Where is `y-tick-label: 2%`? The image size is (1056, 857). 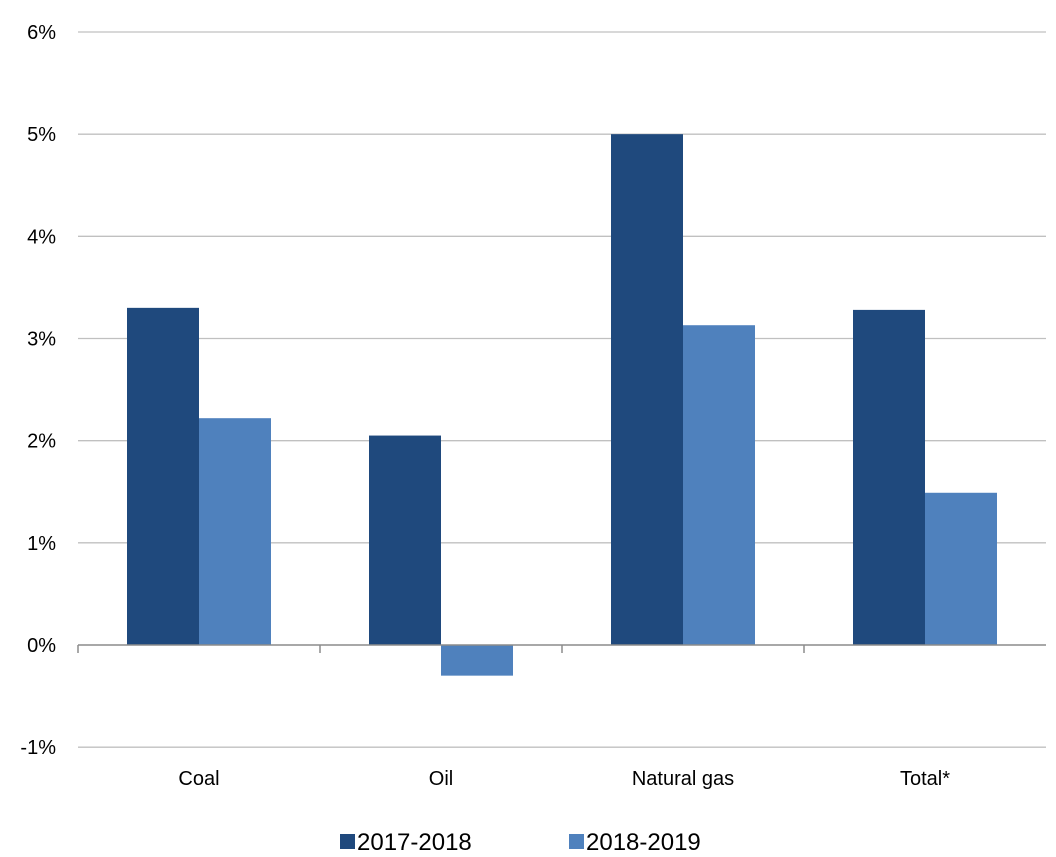
y-tick-label: 2% is located at coordinates (41, 442).